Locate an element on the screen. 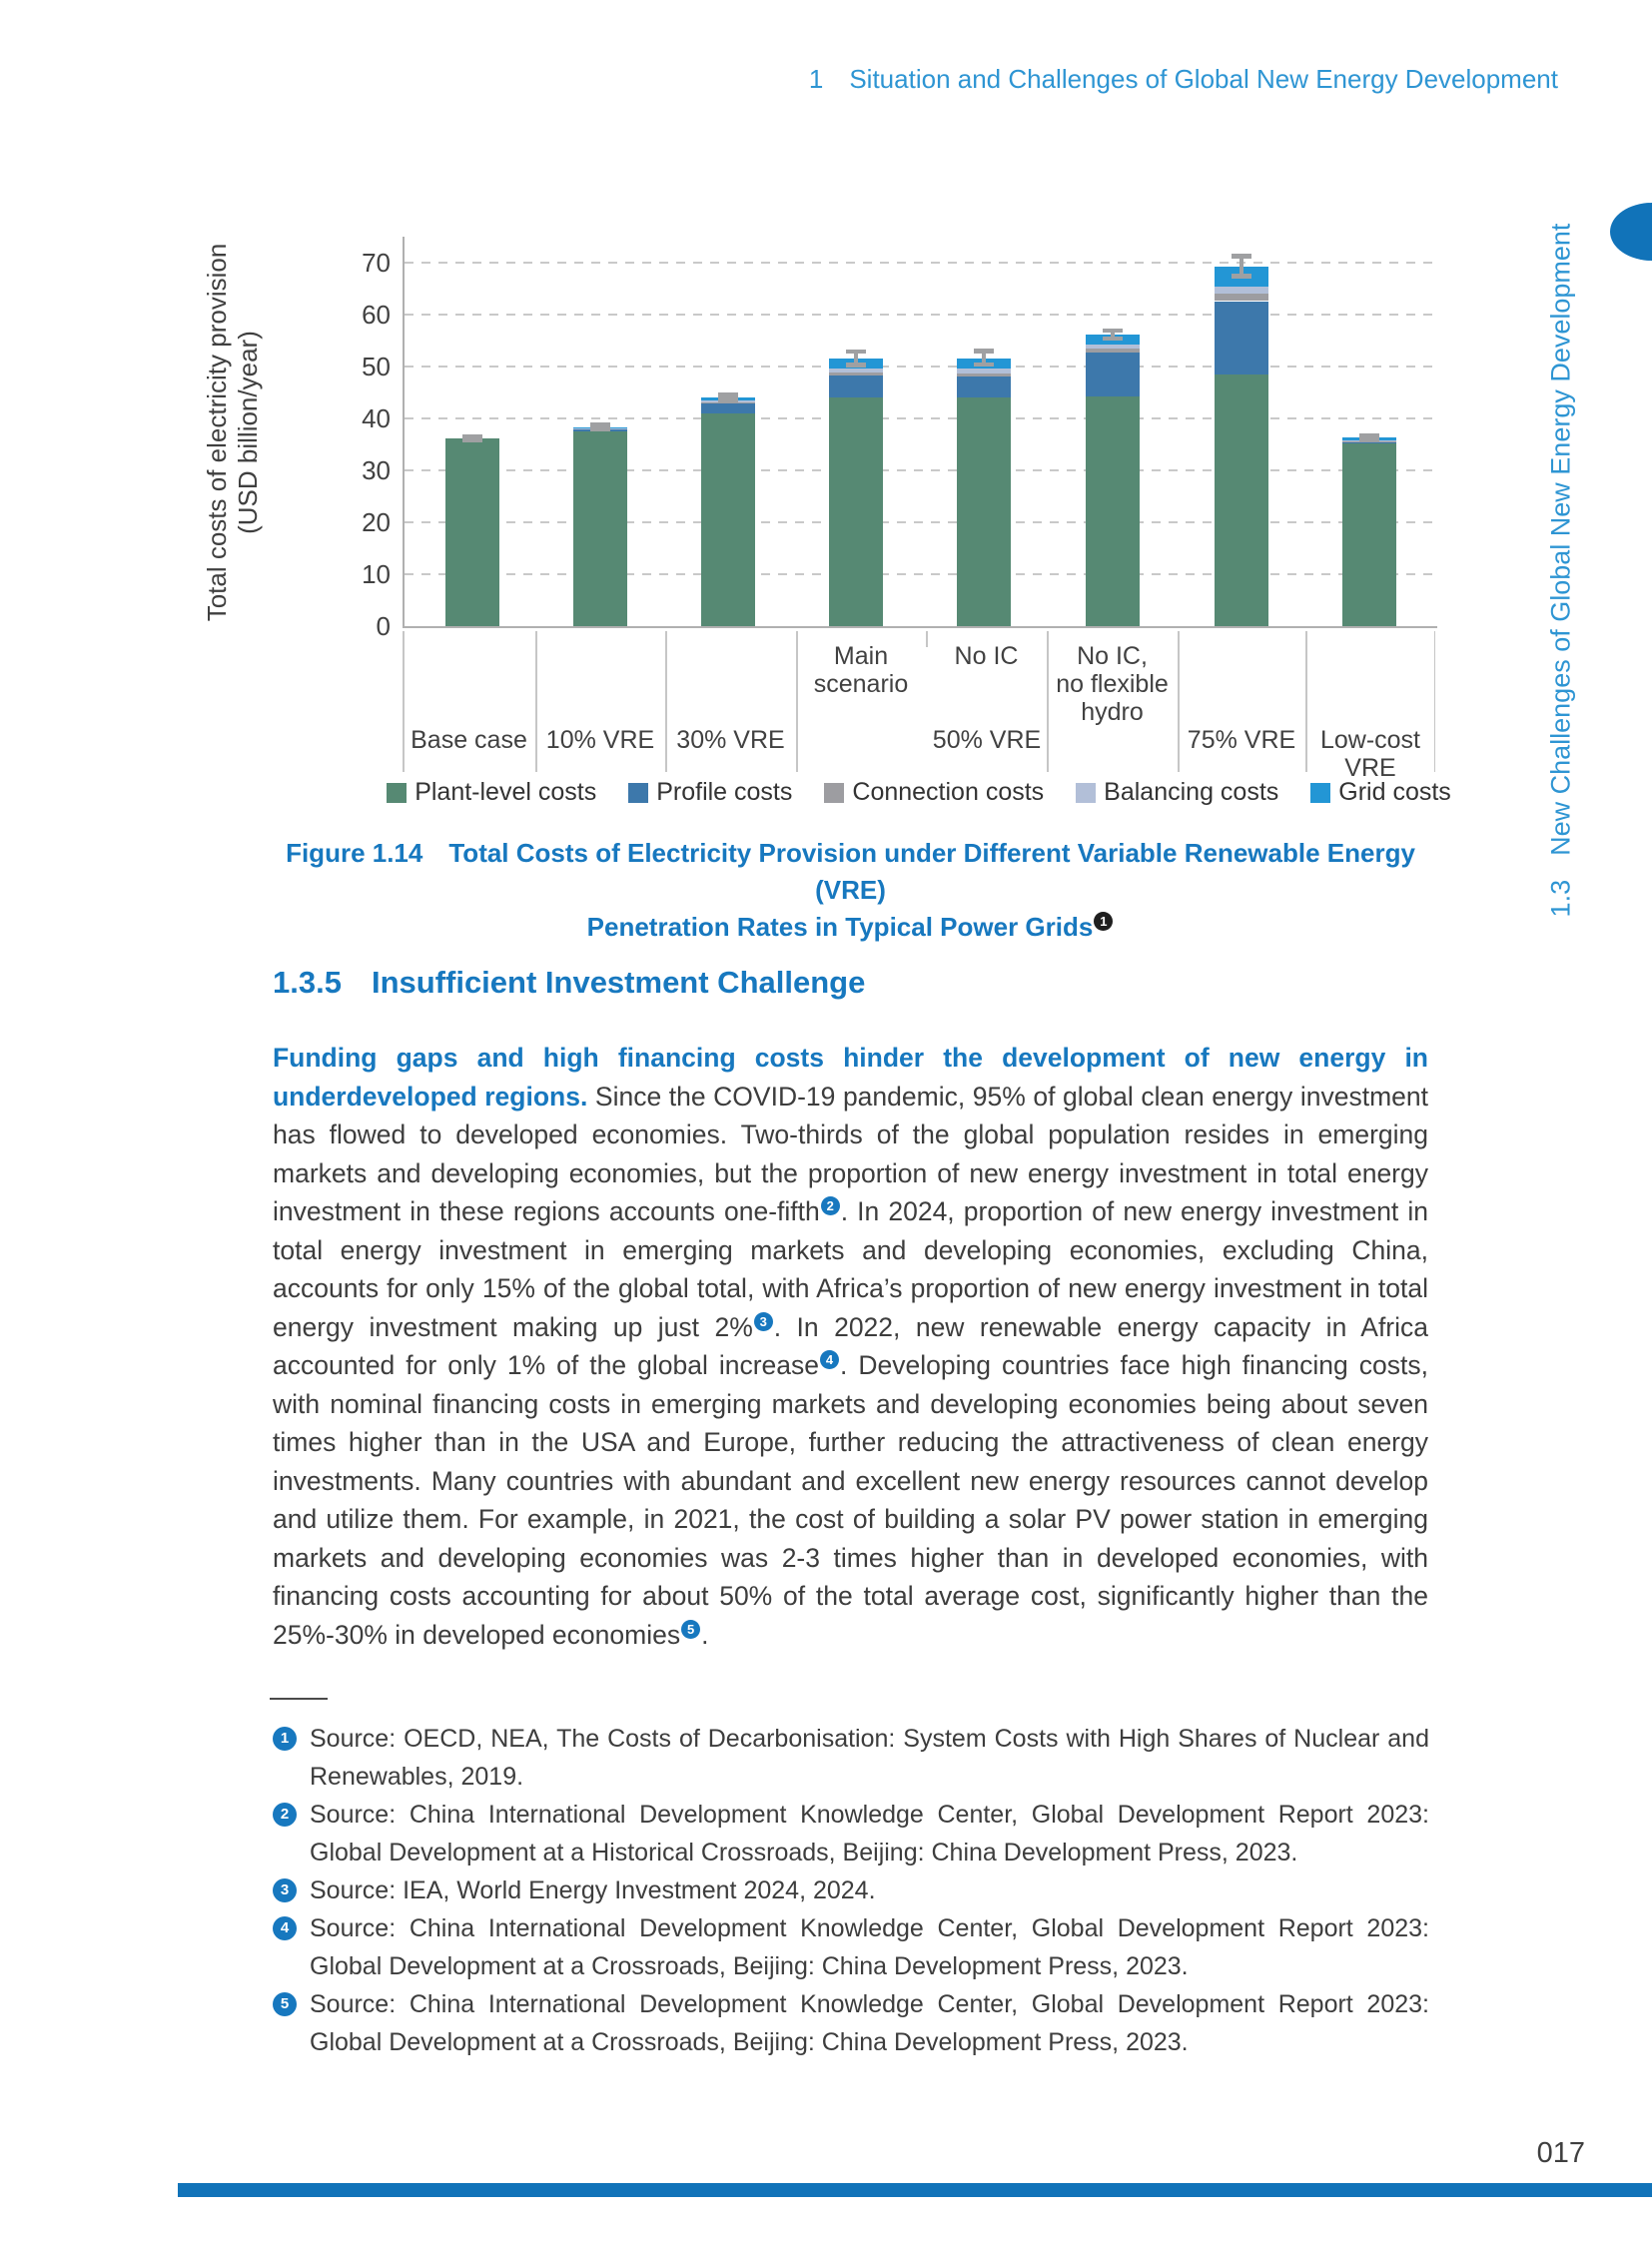 This screenshot has width=1652, height=2241. chapter-number: 1 is located at coordinates (816, 79).